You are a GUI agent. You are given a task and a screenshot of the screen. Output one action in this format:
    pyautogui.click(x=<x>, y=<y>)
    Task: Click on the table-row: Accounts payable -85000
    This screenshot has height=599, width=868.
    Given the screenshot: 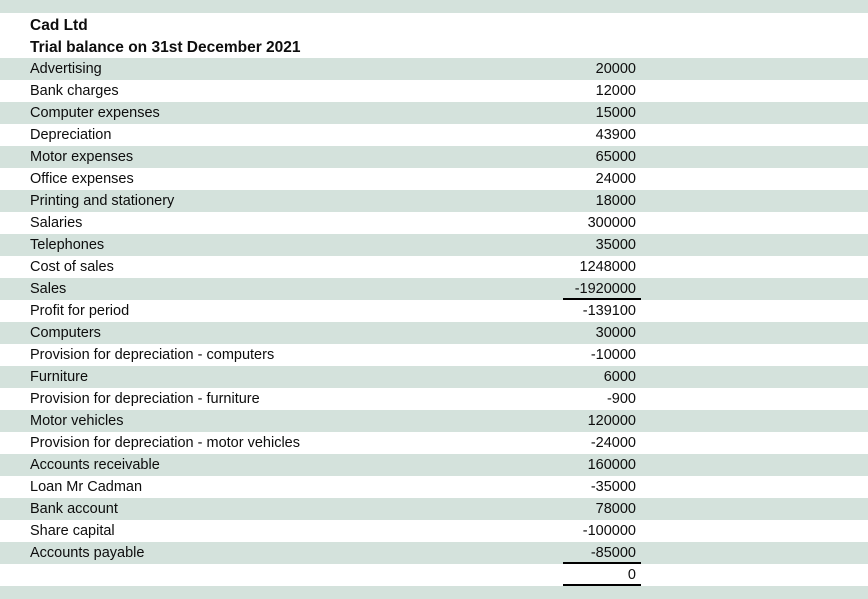 What is the action you would take?
    pyautogui.click(x=434, y=553)
    